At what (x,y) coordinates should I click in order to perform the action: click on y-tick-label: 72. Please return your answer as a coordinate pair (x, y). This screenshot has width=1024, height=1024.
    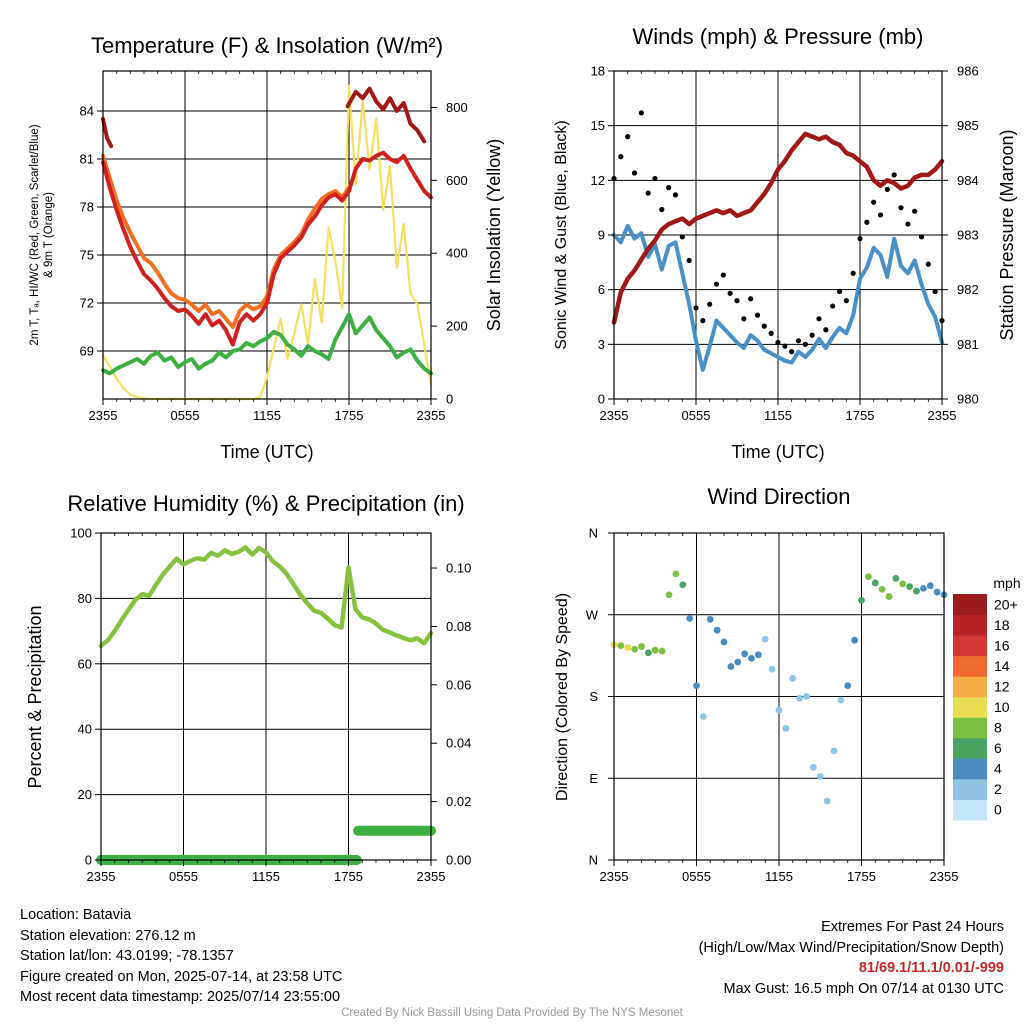
    Looking at the image, I should click on (87, 303).